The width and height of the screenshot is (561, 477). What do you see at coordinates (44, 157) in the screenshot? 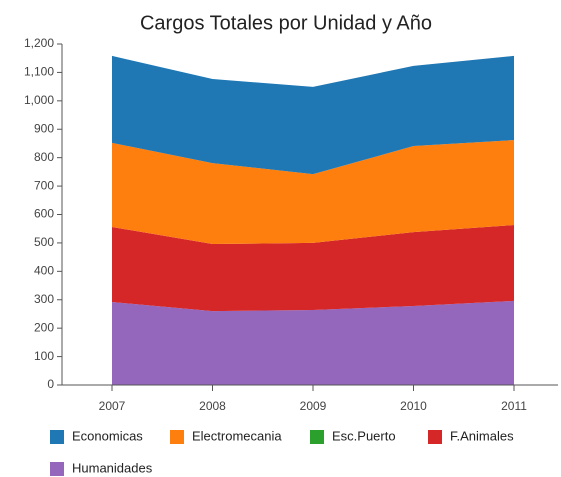
I see `y-tick-label: 800` at bounding box center [44, 157].